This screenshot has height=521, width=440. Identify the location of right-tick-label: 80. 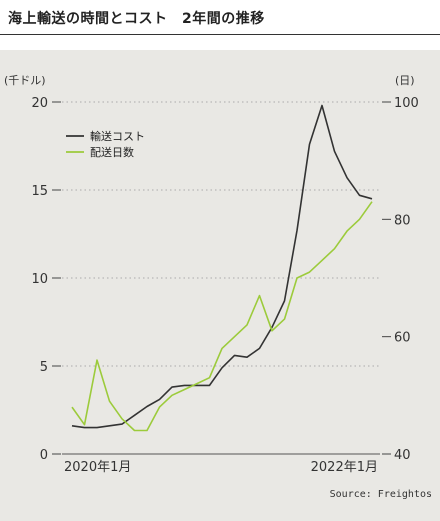
(402, 220).